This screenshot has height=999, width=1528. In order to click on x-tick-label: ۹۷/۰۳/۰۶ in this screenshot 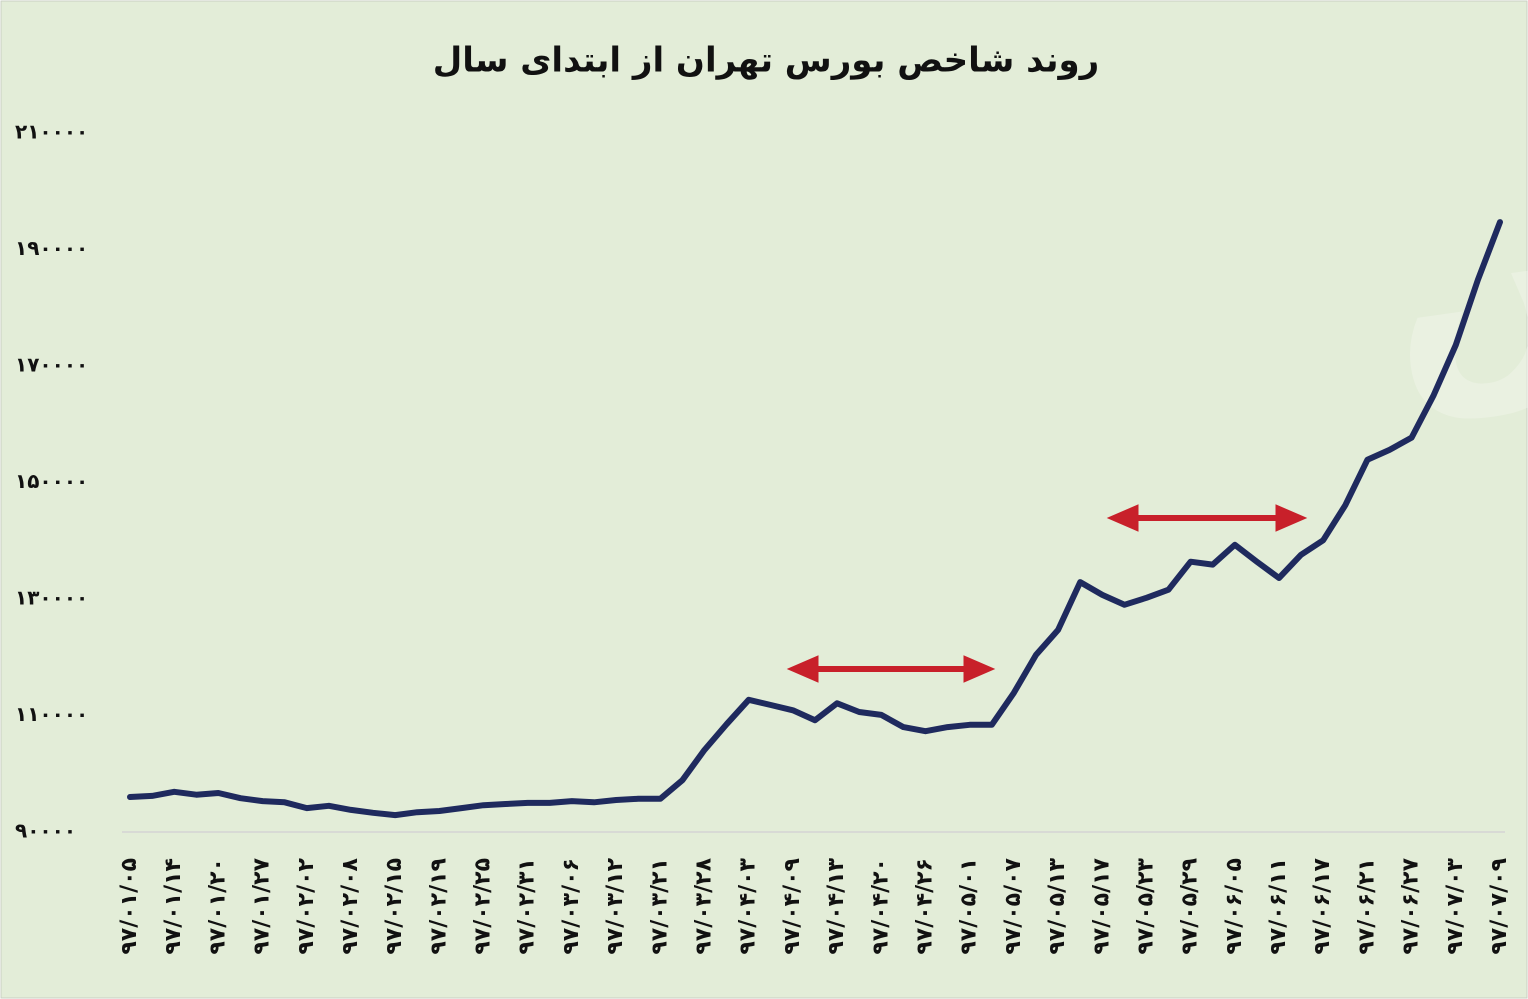, I will do `click(571, 906)`.